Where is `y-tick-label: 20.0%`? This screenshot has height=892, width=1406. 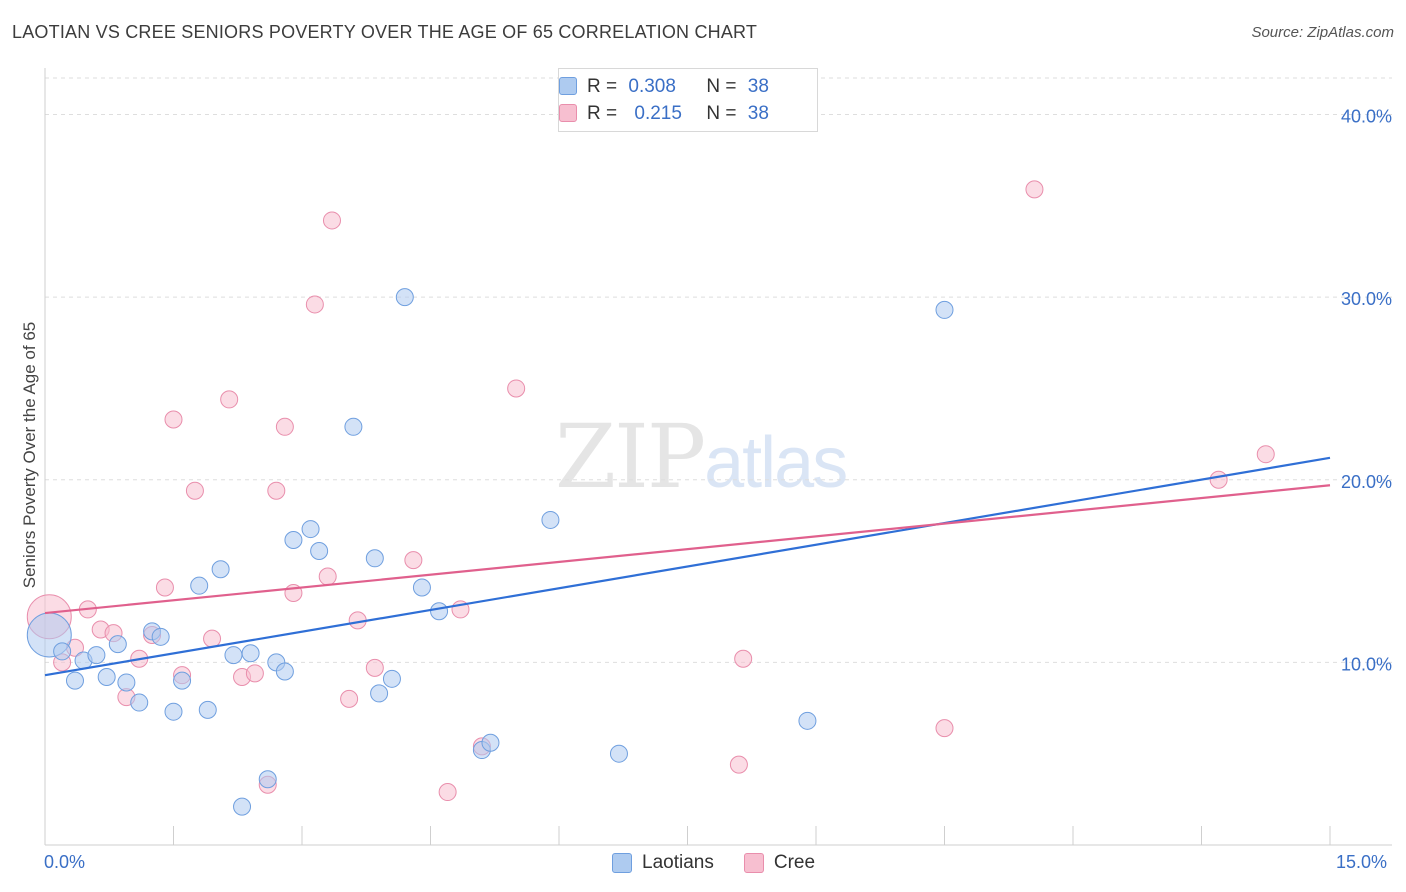
y-tick-label: 20.0% is located at coordinates (1366, 482).